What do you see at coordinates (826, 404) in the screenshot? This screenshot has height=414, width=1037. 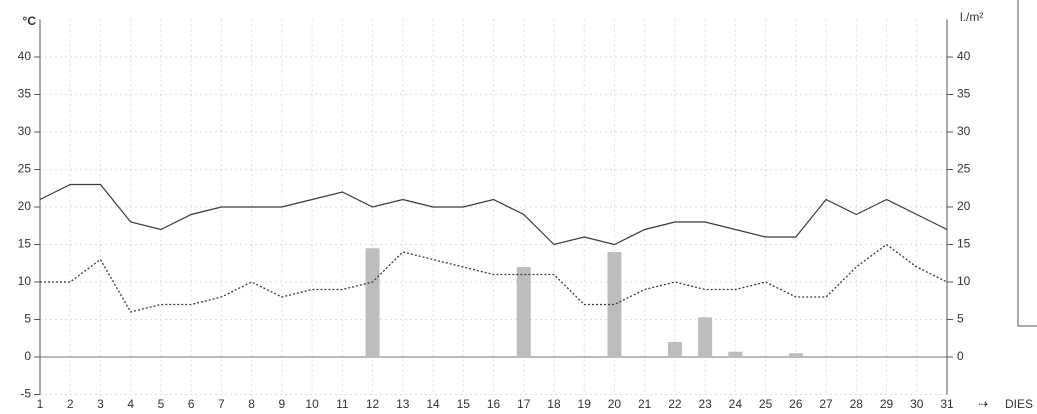 I see `x-tick-label: 27` at bounding box center [826, 404].